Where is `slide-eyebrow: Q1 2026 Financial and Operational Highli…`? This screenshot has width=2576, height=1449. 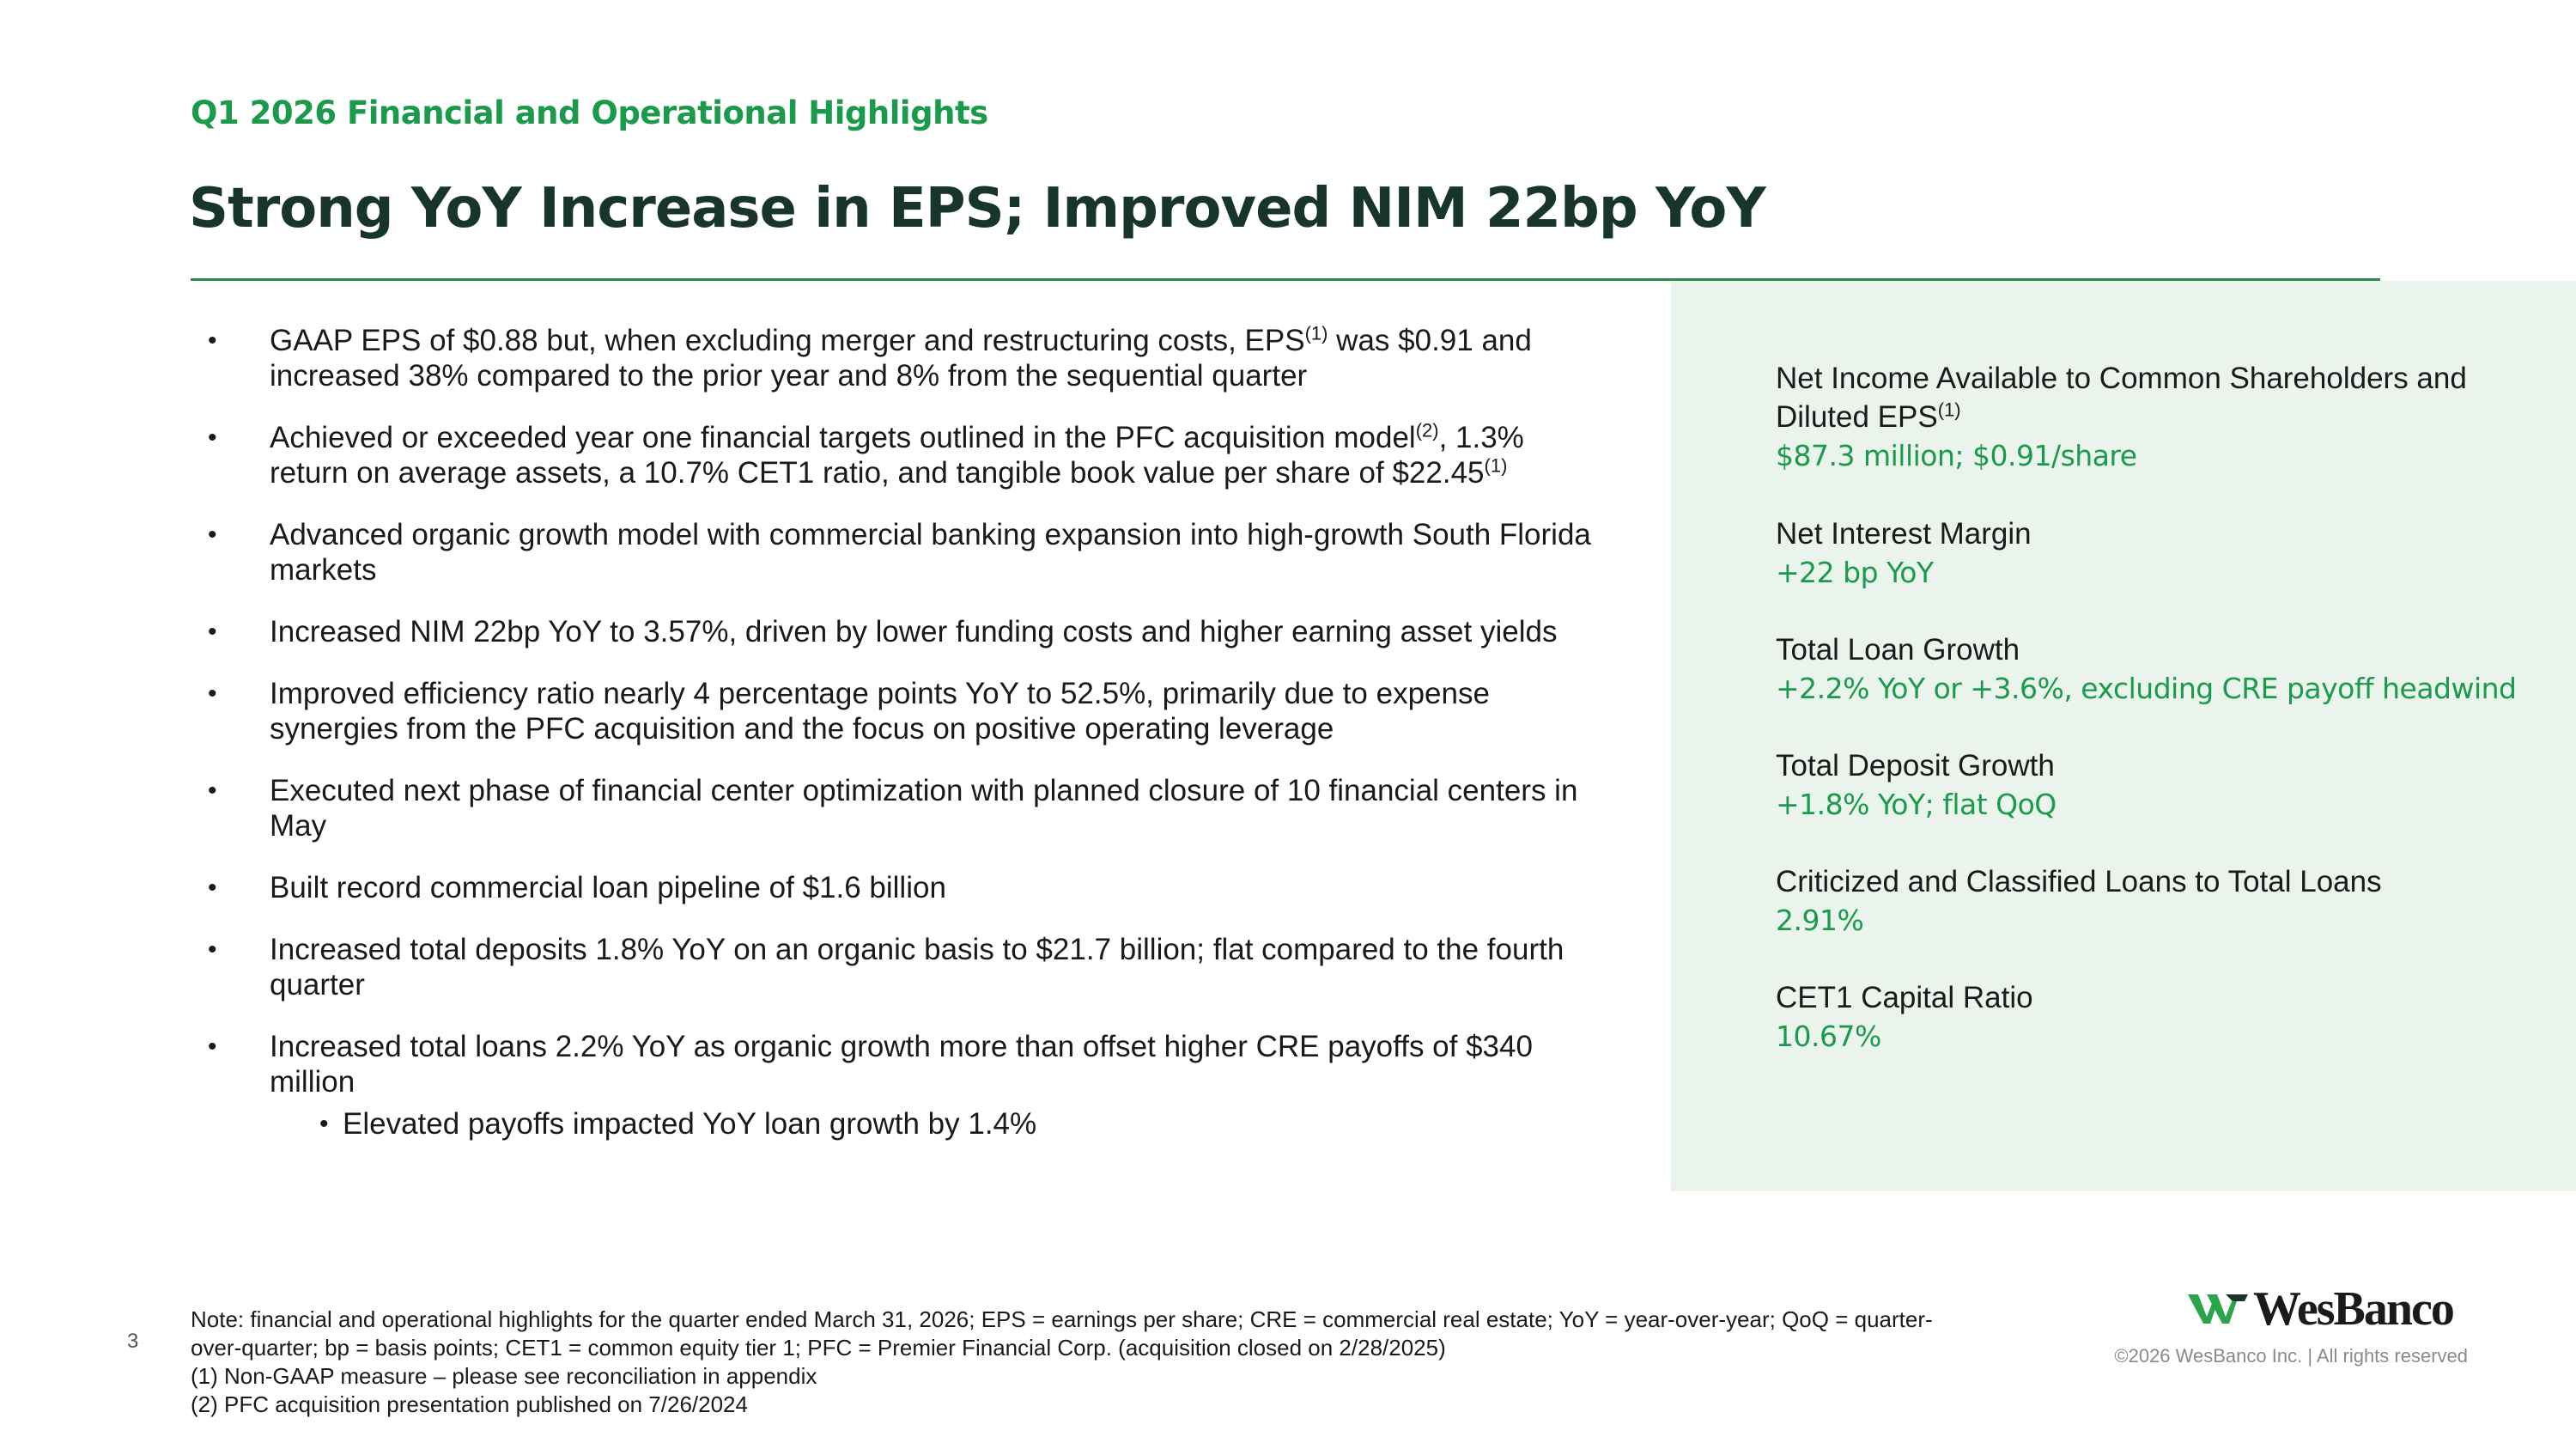 slide-eyebrow: Q1 2026 Financial and Operational Highli… is located at coordinates (589, 112).